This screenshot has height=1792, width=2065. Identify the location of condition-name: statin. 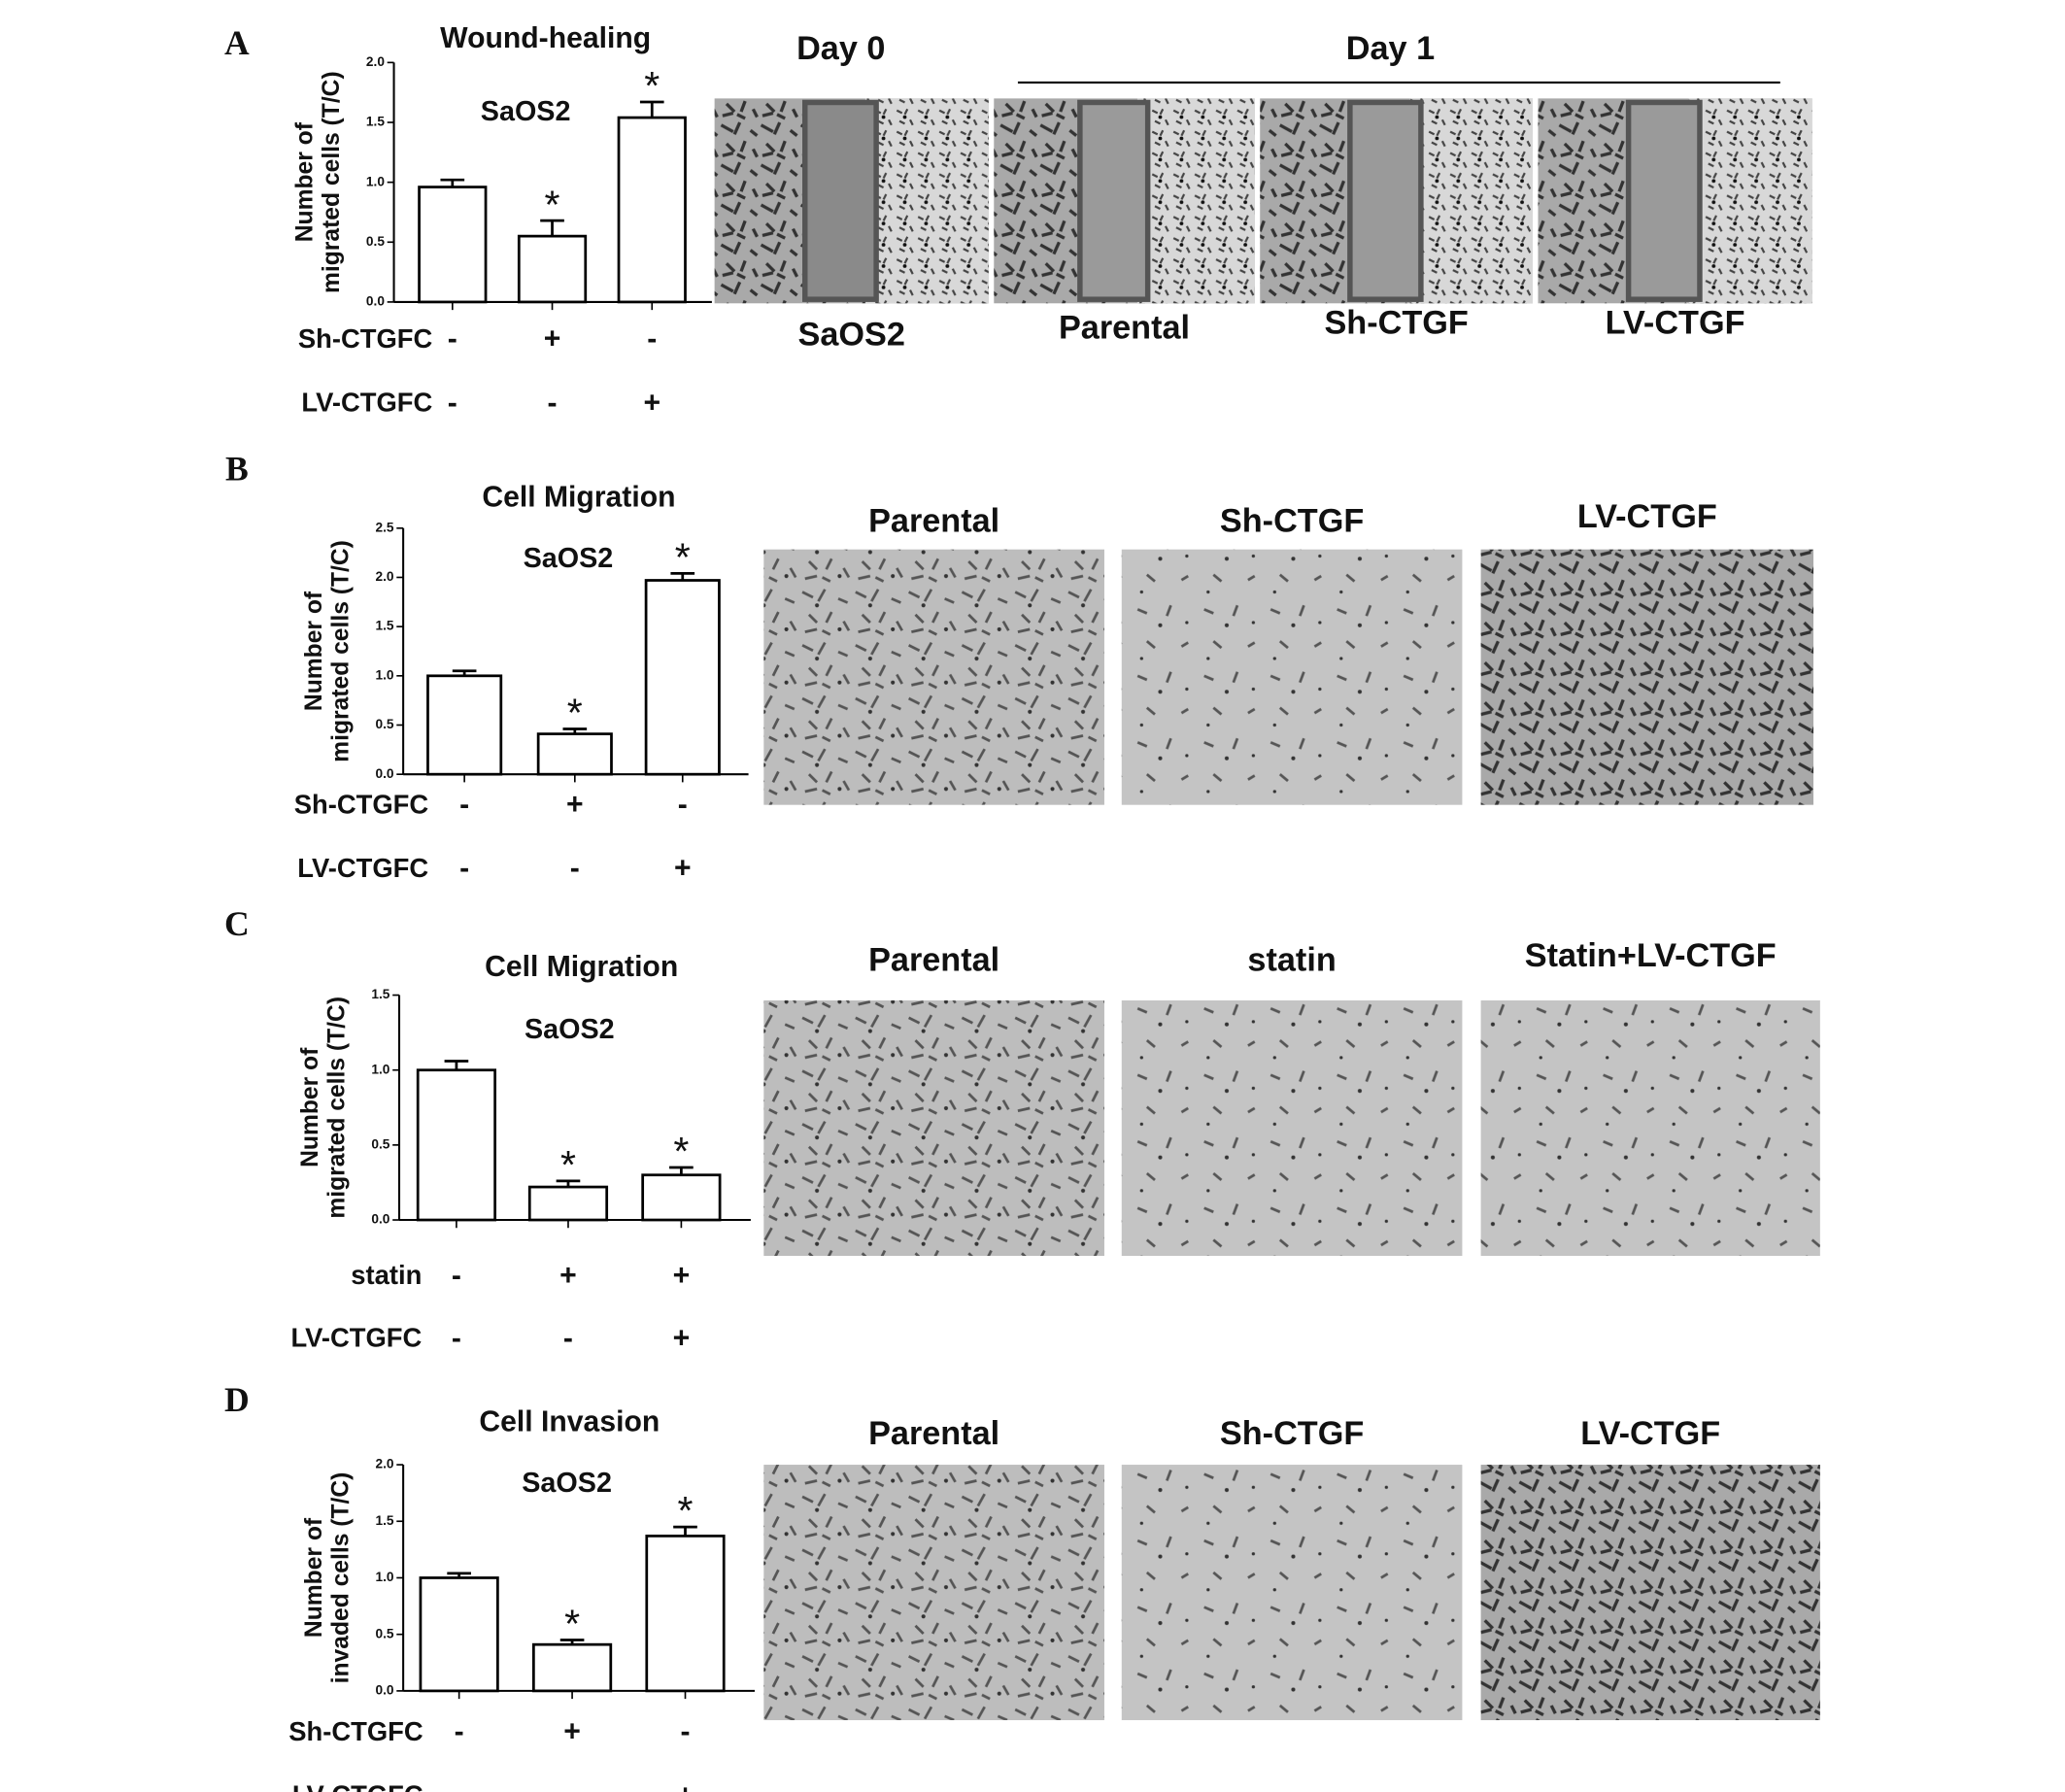
(386, 1275).